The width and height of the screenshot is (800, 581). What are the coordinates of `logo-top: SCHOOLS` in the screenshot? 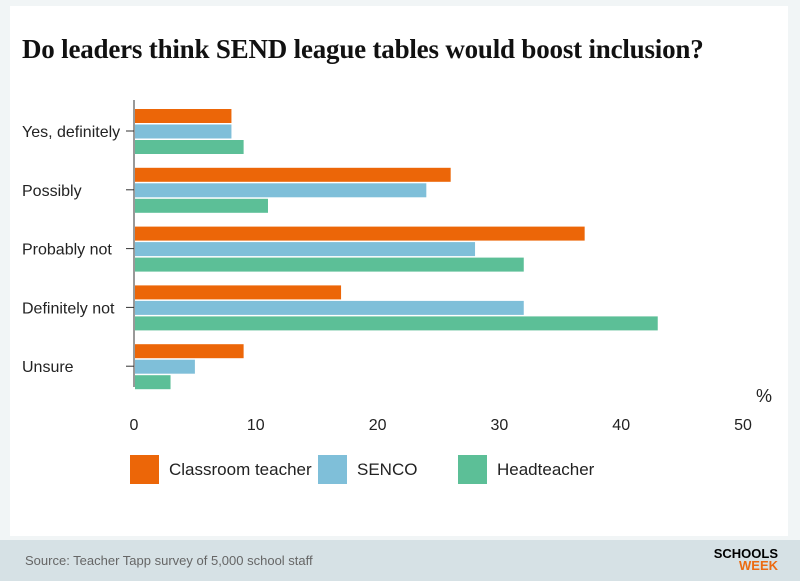 It's located at (745, 553).